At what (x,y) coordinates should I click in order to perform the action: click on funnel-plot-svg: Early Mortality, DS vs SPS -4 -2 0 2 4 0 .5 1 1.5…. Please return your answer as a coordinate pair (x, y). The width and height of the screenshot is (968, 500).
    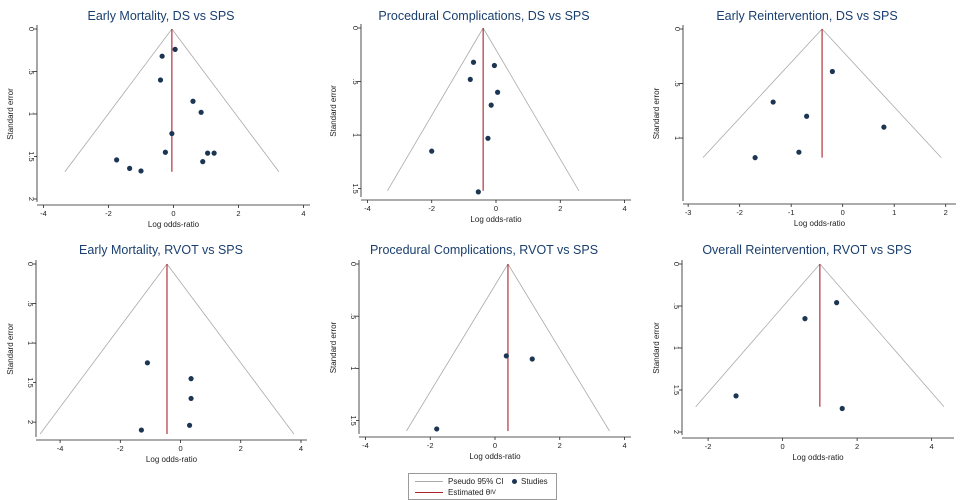
    Looking at the image, I should click on (158, 119).